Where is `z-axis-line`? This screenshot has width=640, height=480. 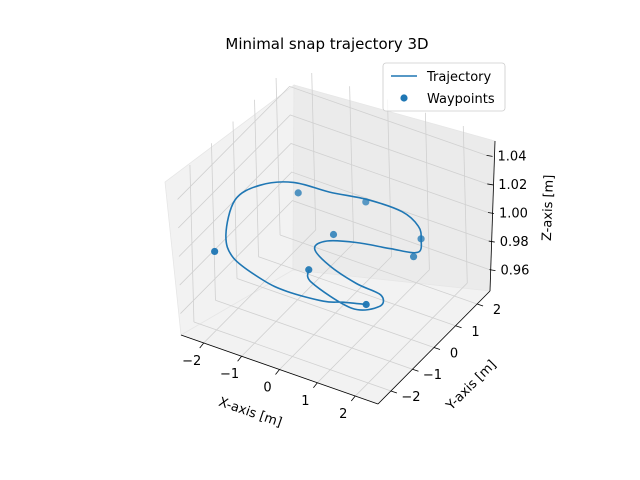 z-axis-line is located at coordinates (492, 216).